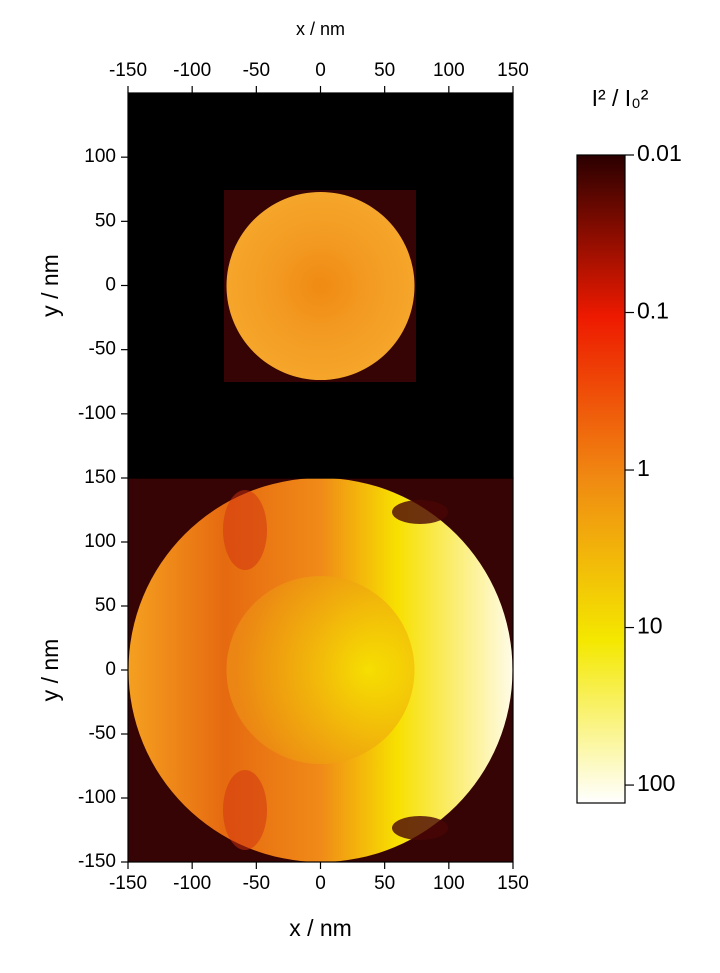 The width and height of the screenshot is (720, 973). What do you see at coordinates (650, 626) in the screenshot?
I see `colorbar-tick-label: 10` at bounding box center [650, 626].